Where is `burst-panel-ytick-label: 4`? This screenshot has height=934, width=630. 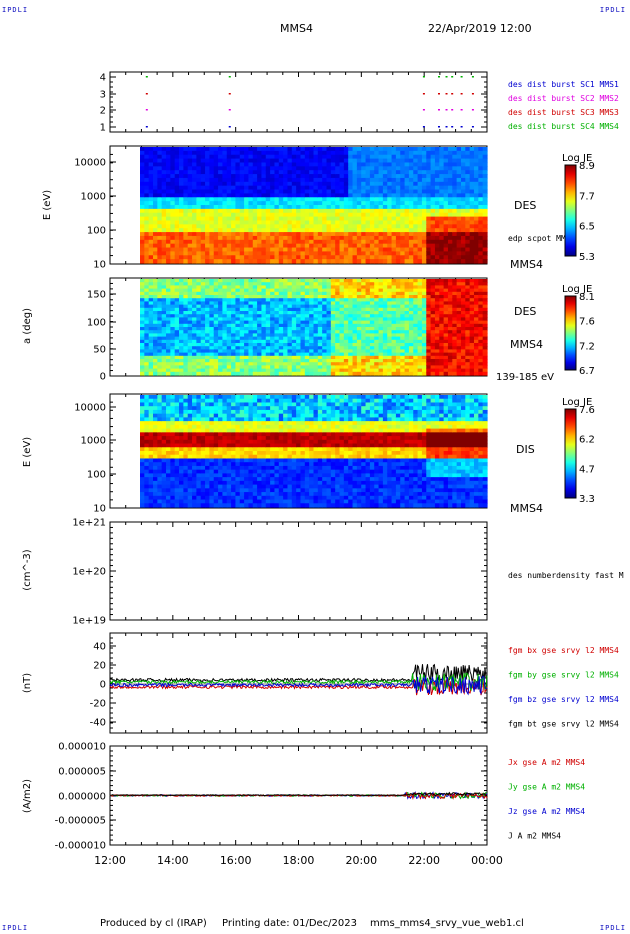 burst-panel-ytick-label: 4 is located at coordinates (103, 78).